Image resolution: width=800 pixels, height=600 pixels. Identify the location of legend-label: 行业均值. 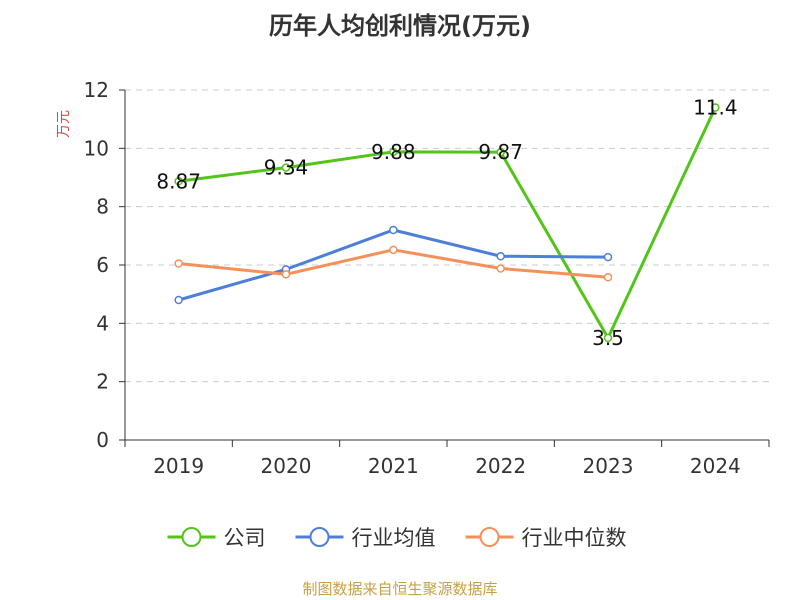
(394, 538).